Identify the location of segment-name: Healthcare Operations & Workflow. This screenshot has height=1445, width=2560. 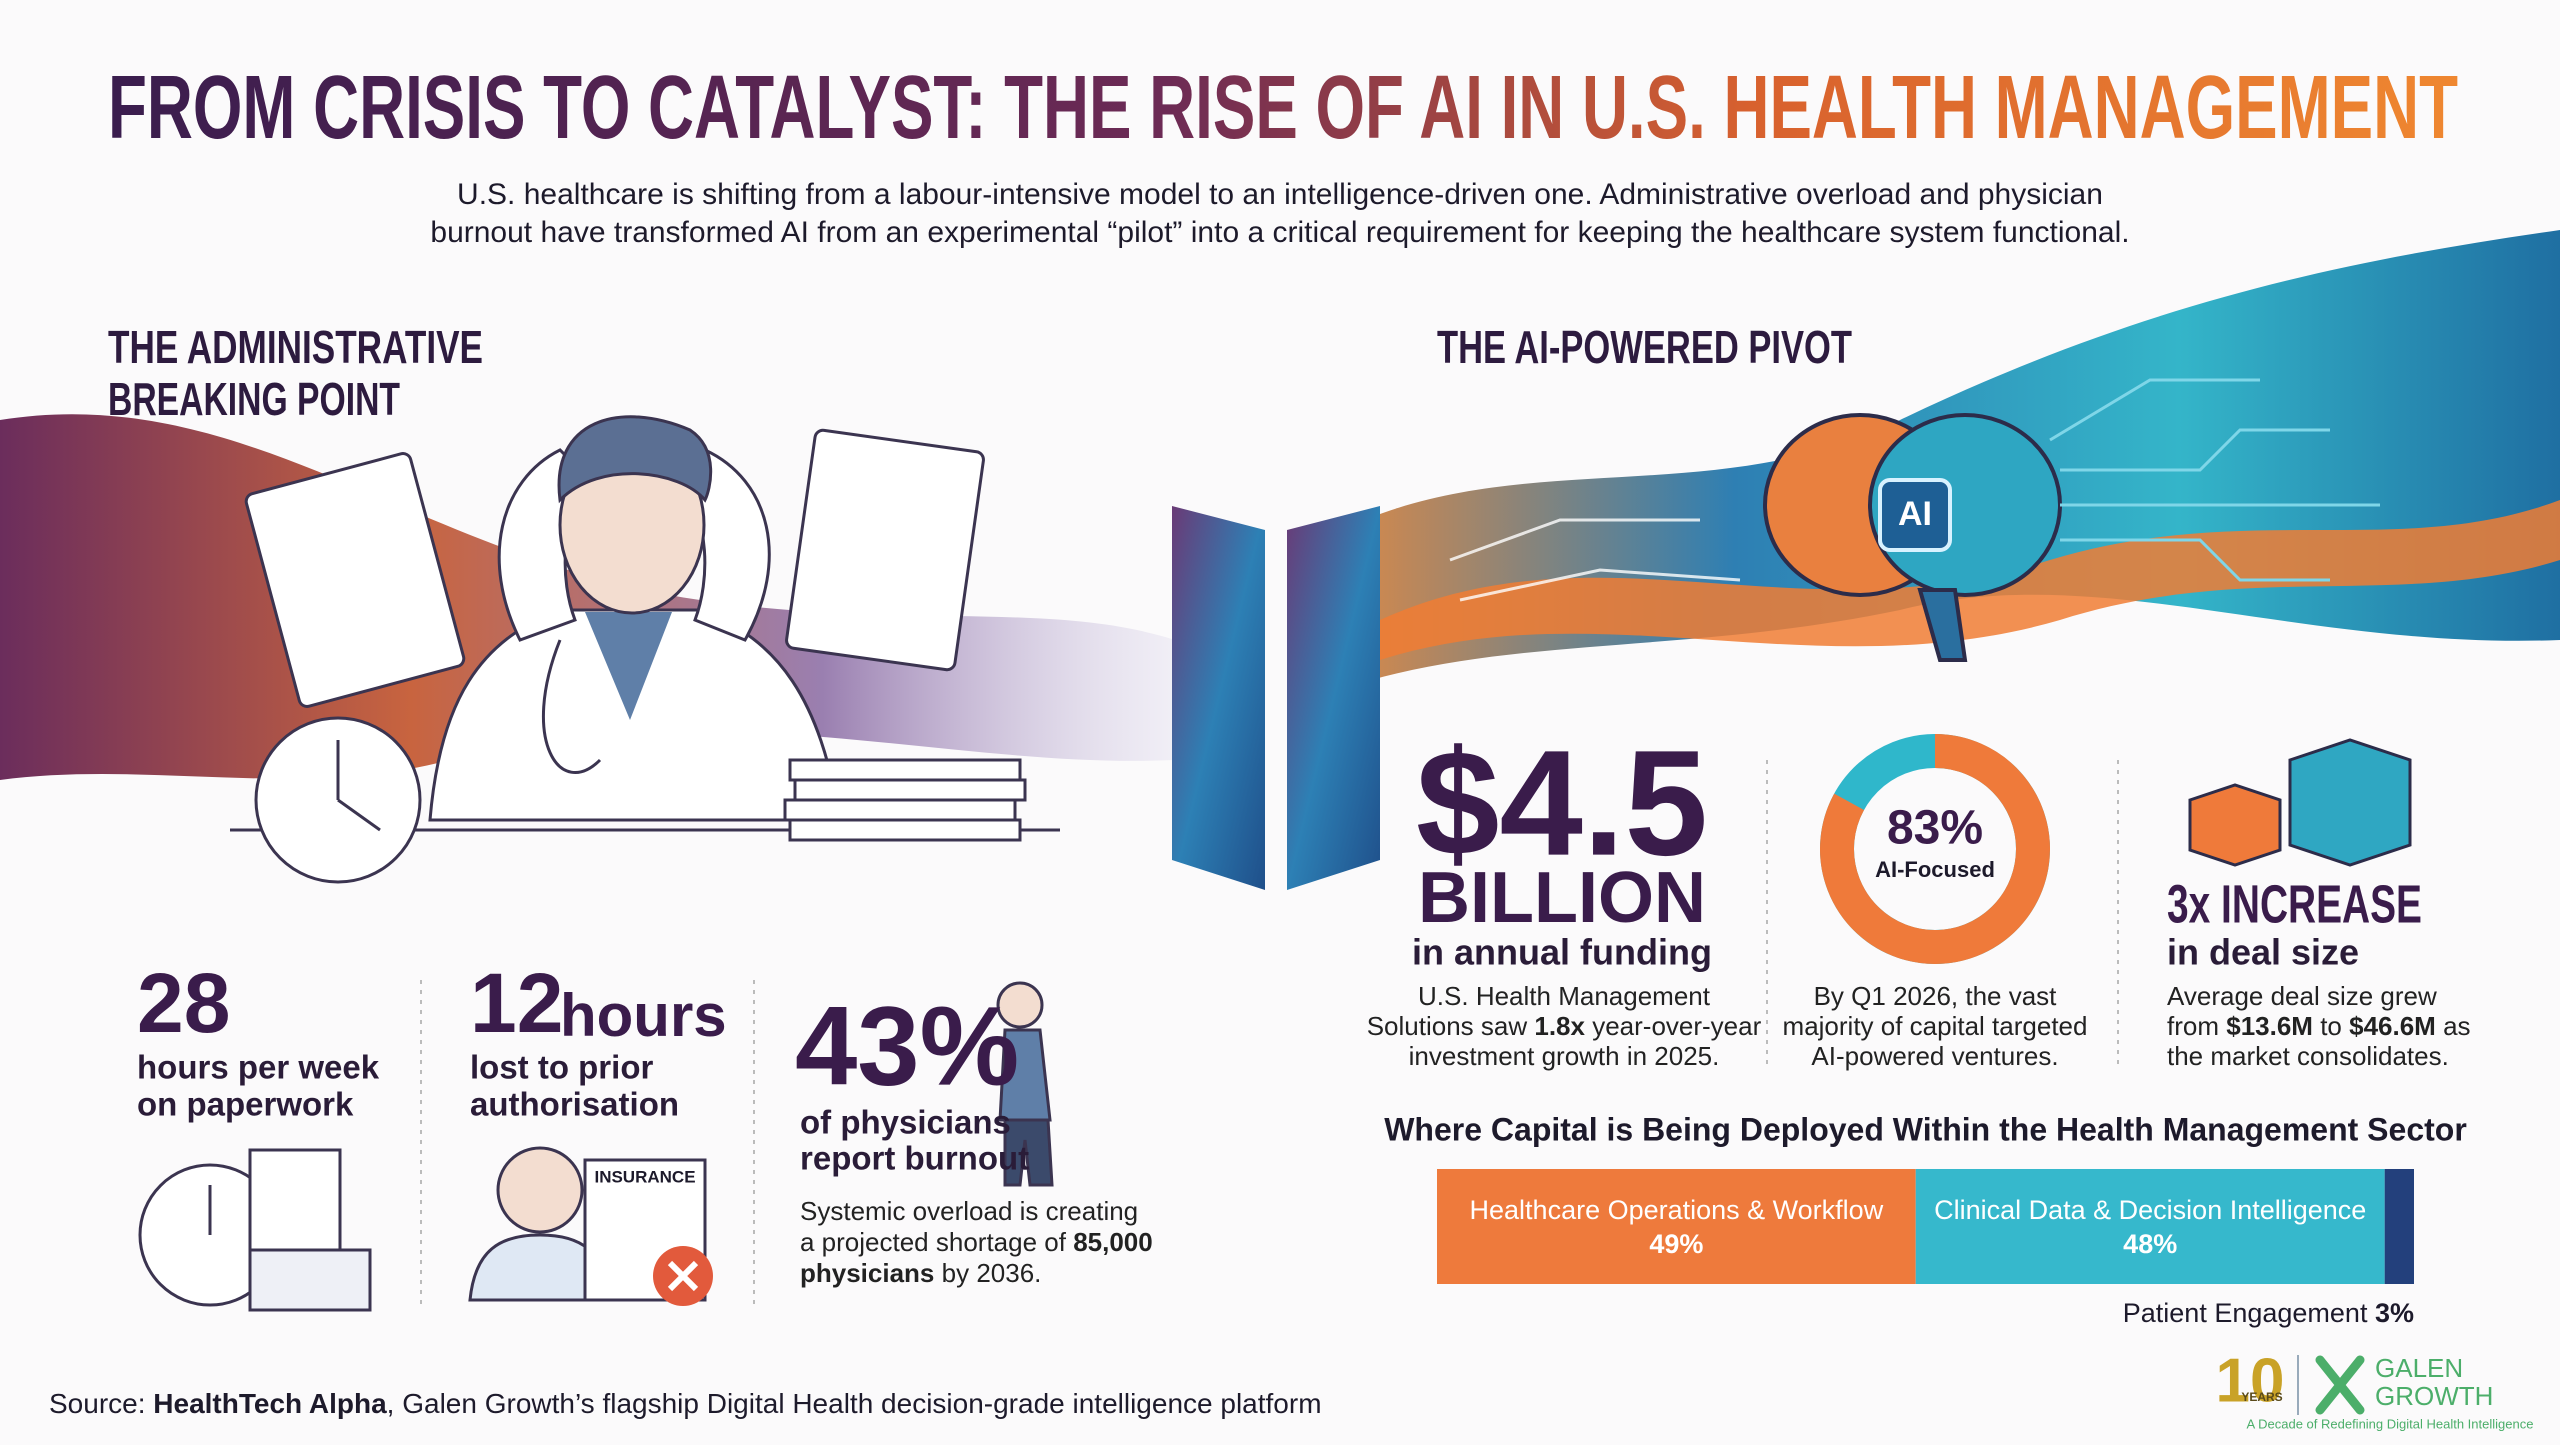
(1677, 1210).